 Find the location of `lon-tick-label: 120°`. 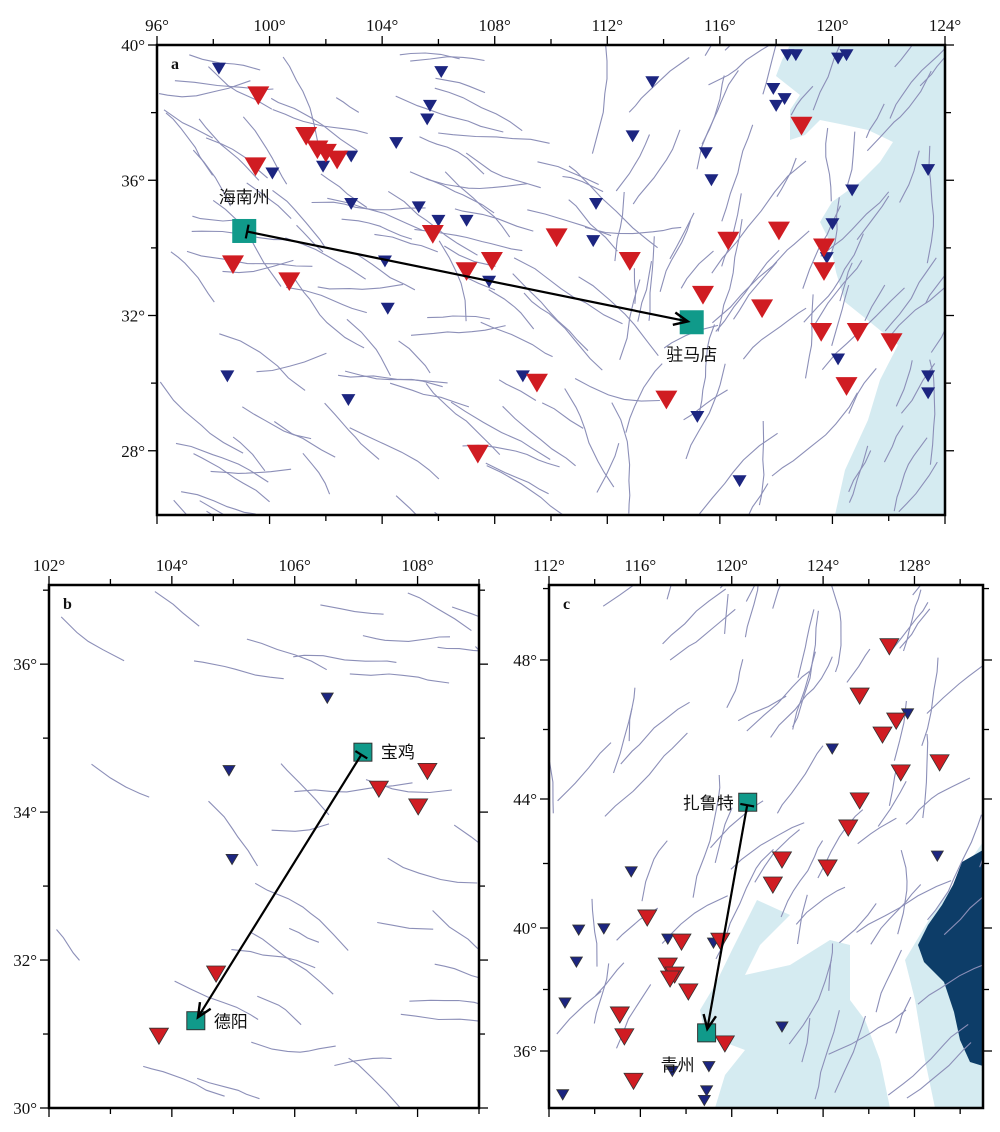

lon-tick-label: 120° is located at coordinates (832, 25).